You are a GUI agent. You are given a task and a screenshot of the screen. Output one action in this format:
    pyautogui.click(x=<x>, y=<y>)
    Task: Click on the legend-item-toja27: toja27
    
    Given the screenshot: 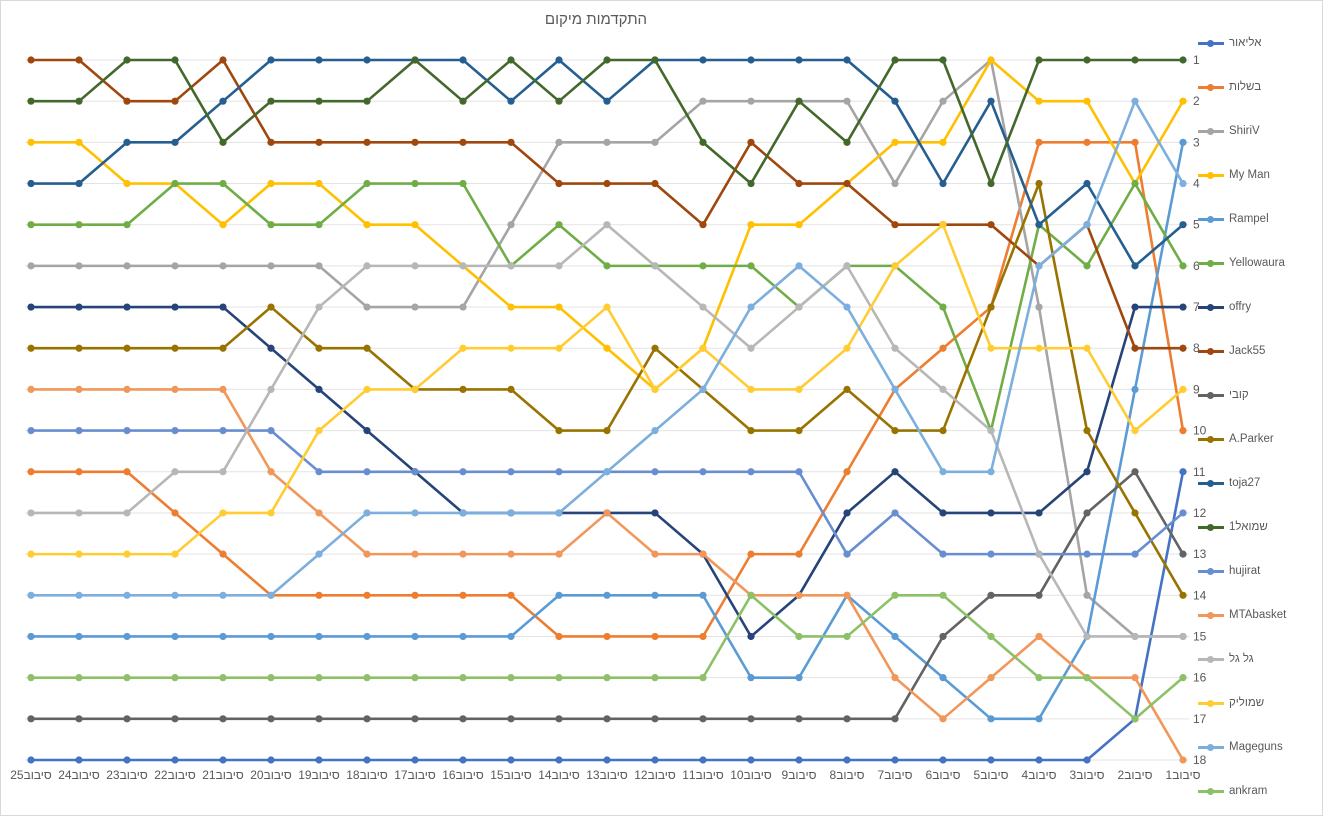 What is the action you would take?
    pyautogui.click(x=1257, y=483)
    